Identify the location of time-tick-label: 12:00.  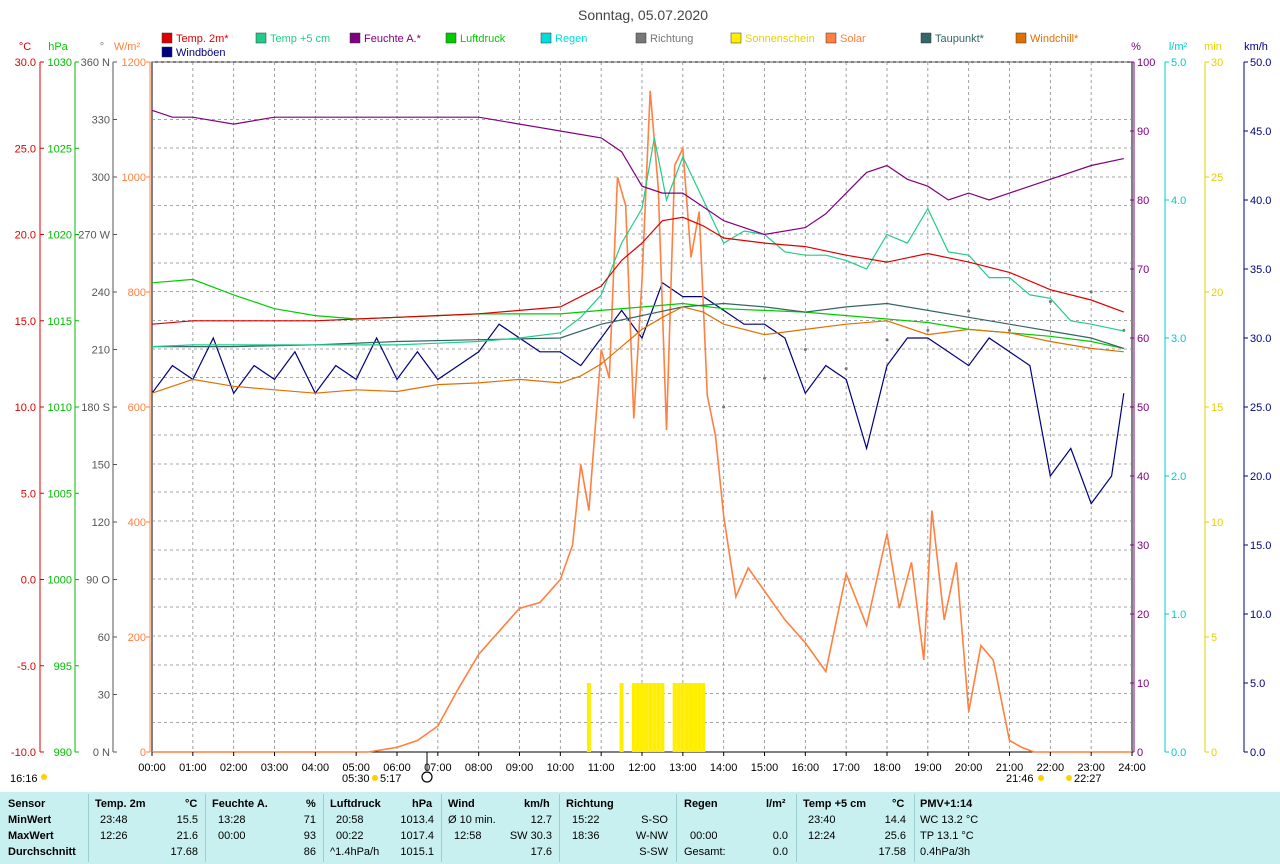
(642, 768).